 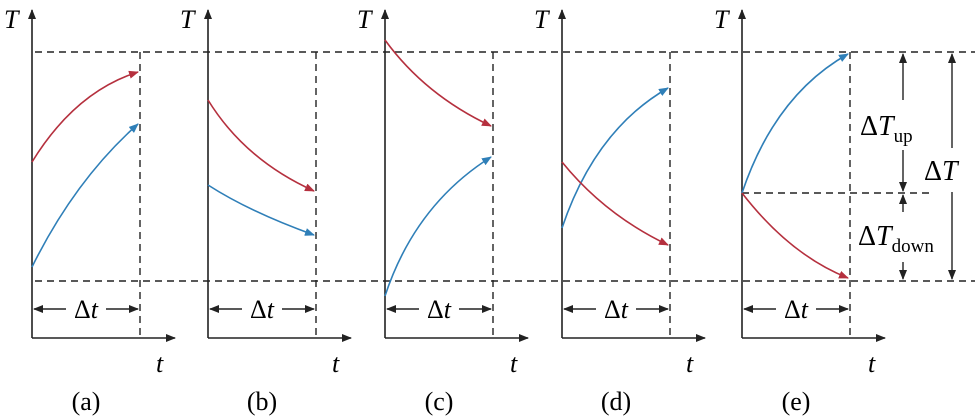 What do you see at coordinates (262, 401) in the screenshot?
I see `panel-label: (b)` at bounding box center [262, 401].